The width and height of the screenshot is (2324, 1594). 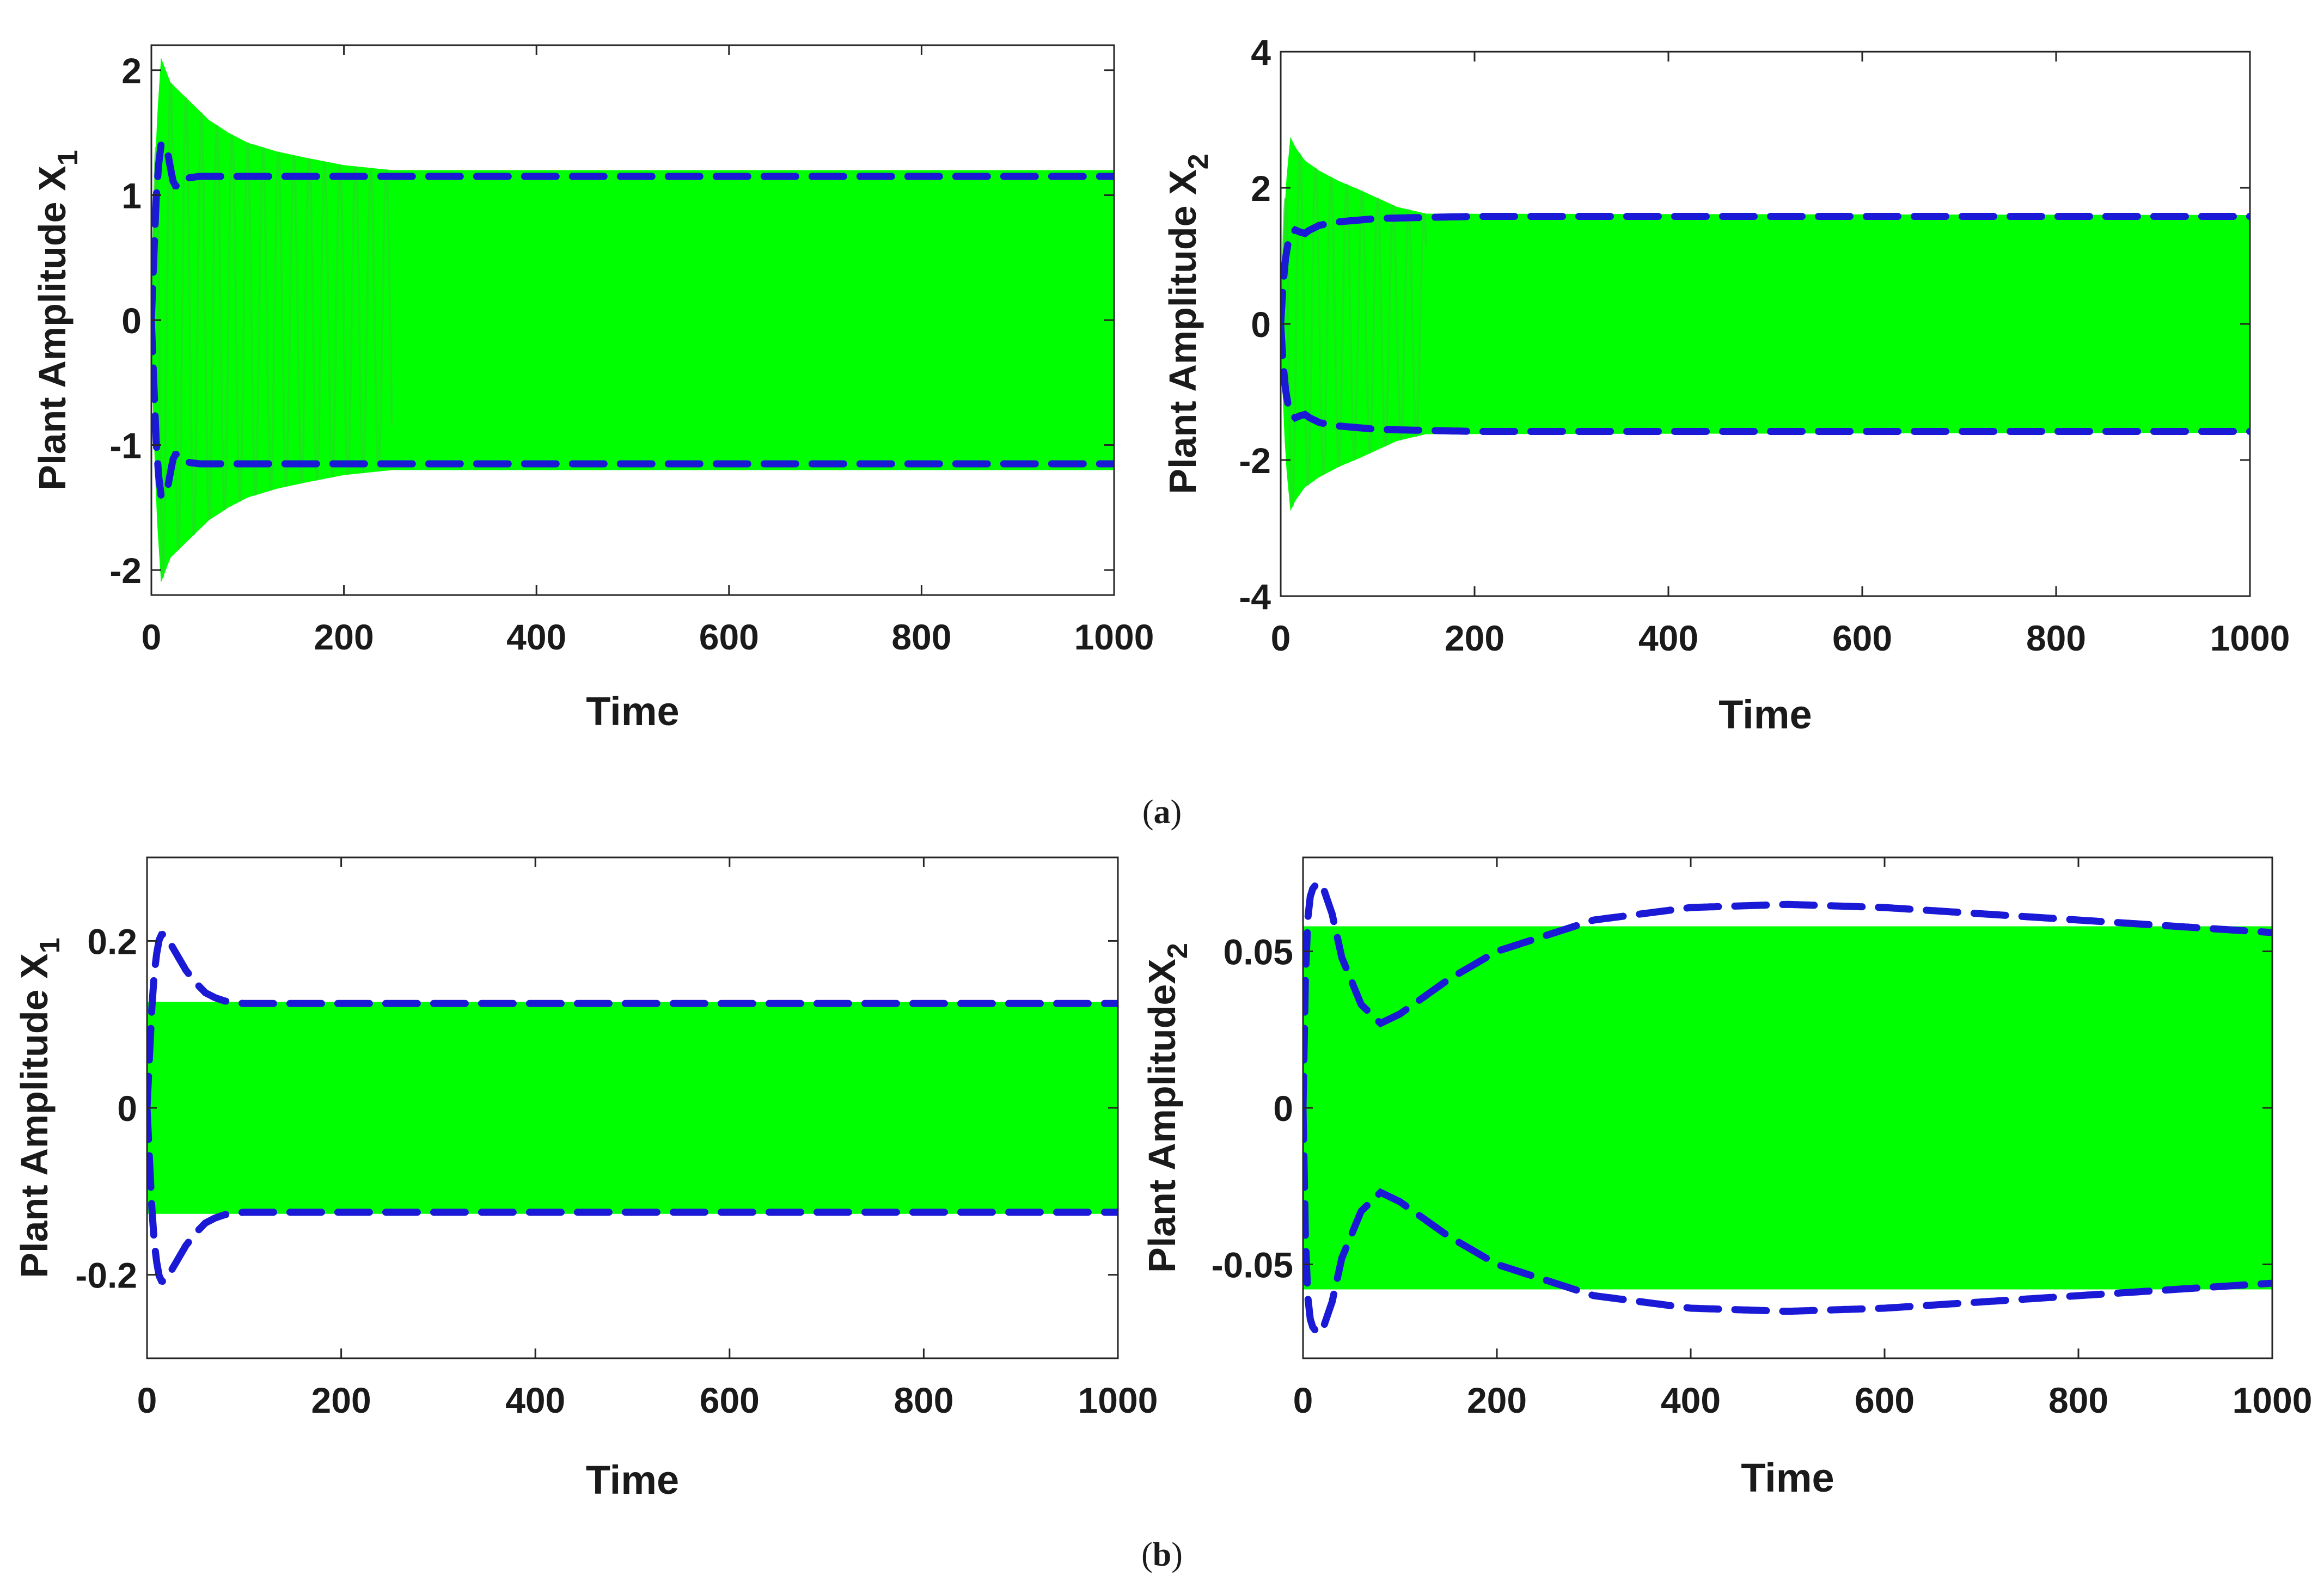 I want to click on caption-b: (b), so click(x=1162, y=1554).